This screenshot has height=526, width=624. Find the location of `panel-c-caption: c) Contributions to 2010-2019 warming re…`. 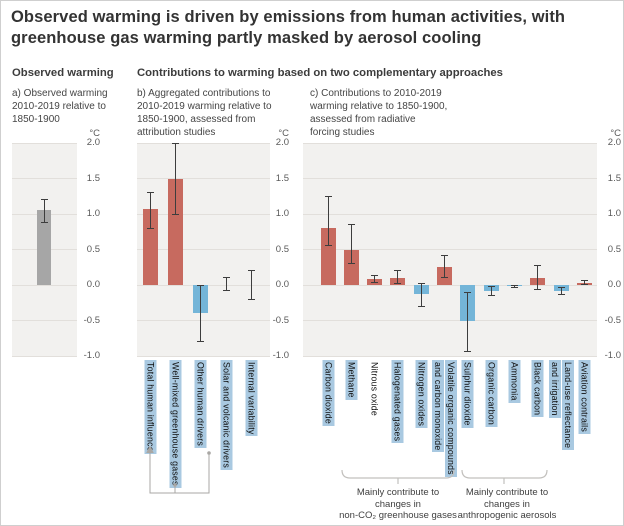

panel-c-caption: c) Contributions to 2010-2019 warming re… is located at coordinates (379, 113).